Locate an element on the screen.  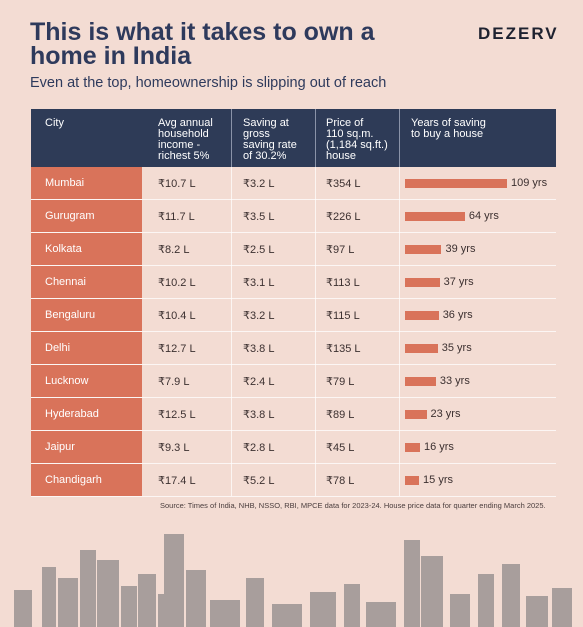
city-cell: Chennai is located at coordinates (86, 282).